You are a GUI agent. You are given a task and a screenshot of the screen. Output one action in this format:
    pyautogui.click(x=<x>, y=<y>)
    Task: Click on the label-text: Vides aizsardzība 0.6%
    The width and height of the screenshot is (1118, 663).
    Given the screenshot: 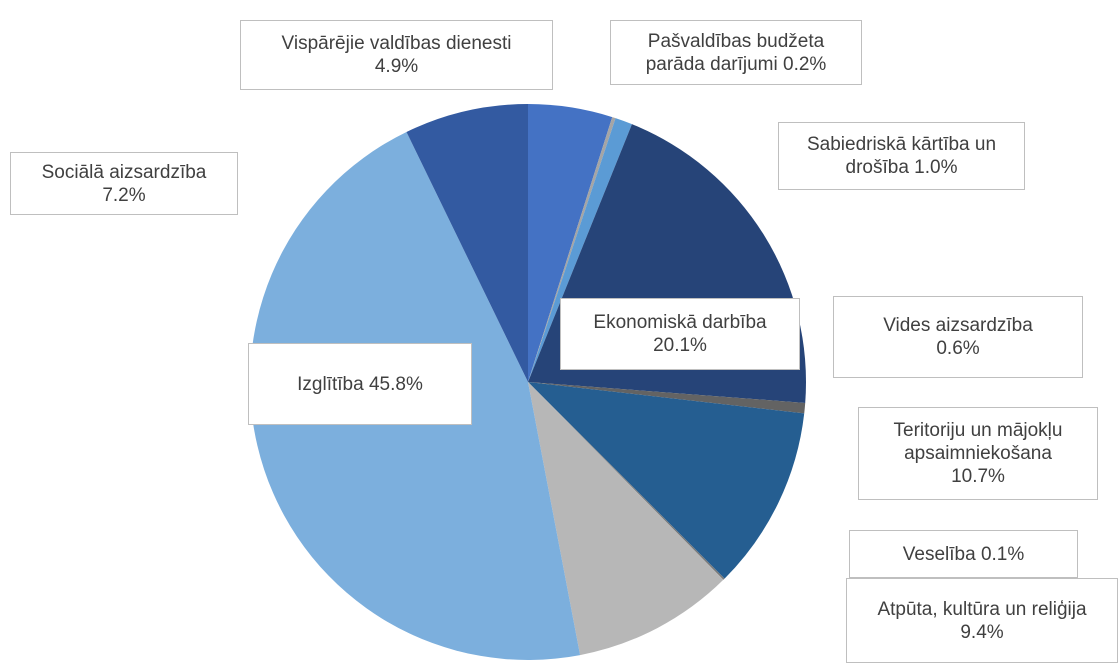 What is the action you would take?
    pyautogui.click(x=958, y=337)
    